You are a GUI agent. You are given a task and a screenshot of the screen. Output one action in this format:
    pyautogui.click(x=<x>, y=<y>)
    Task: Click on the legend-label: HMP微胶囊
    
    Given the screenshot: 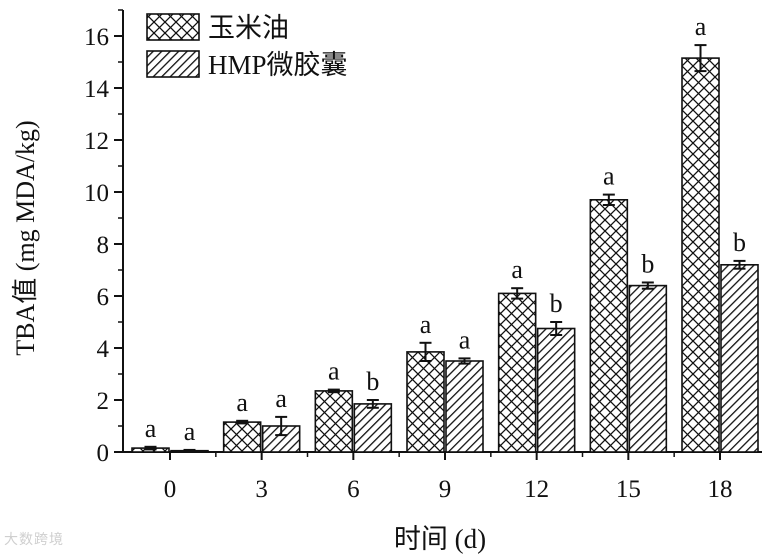 What is the action you would take?
    pyautogui.click(x=278, y=65)
    